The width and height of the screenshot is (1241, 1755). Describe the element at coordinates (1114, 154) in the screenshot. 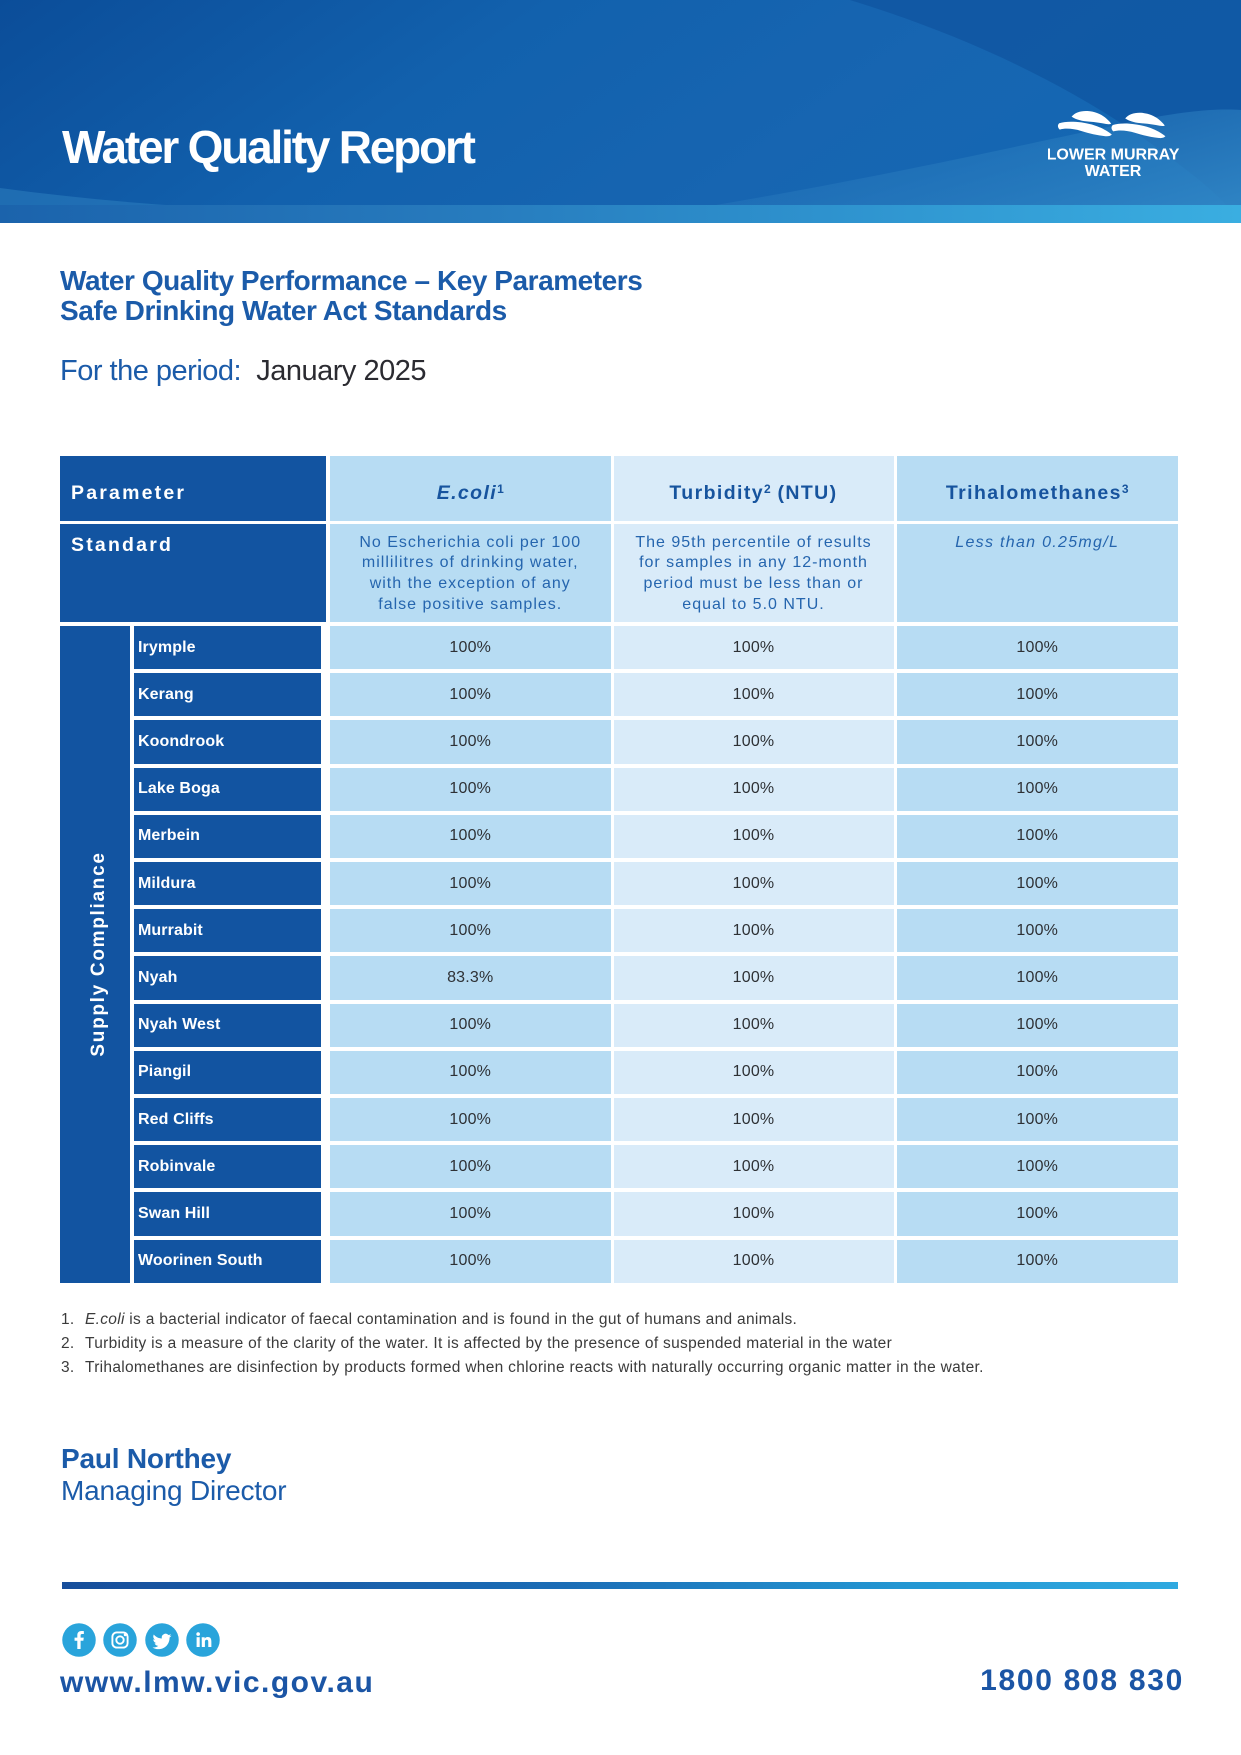

I see `svg-text: LOWER MURRAY` at that location.